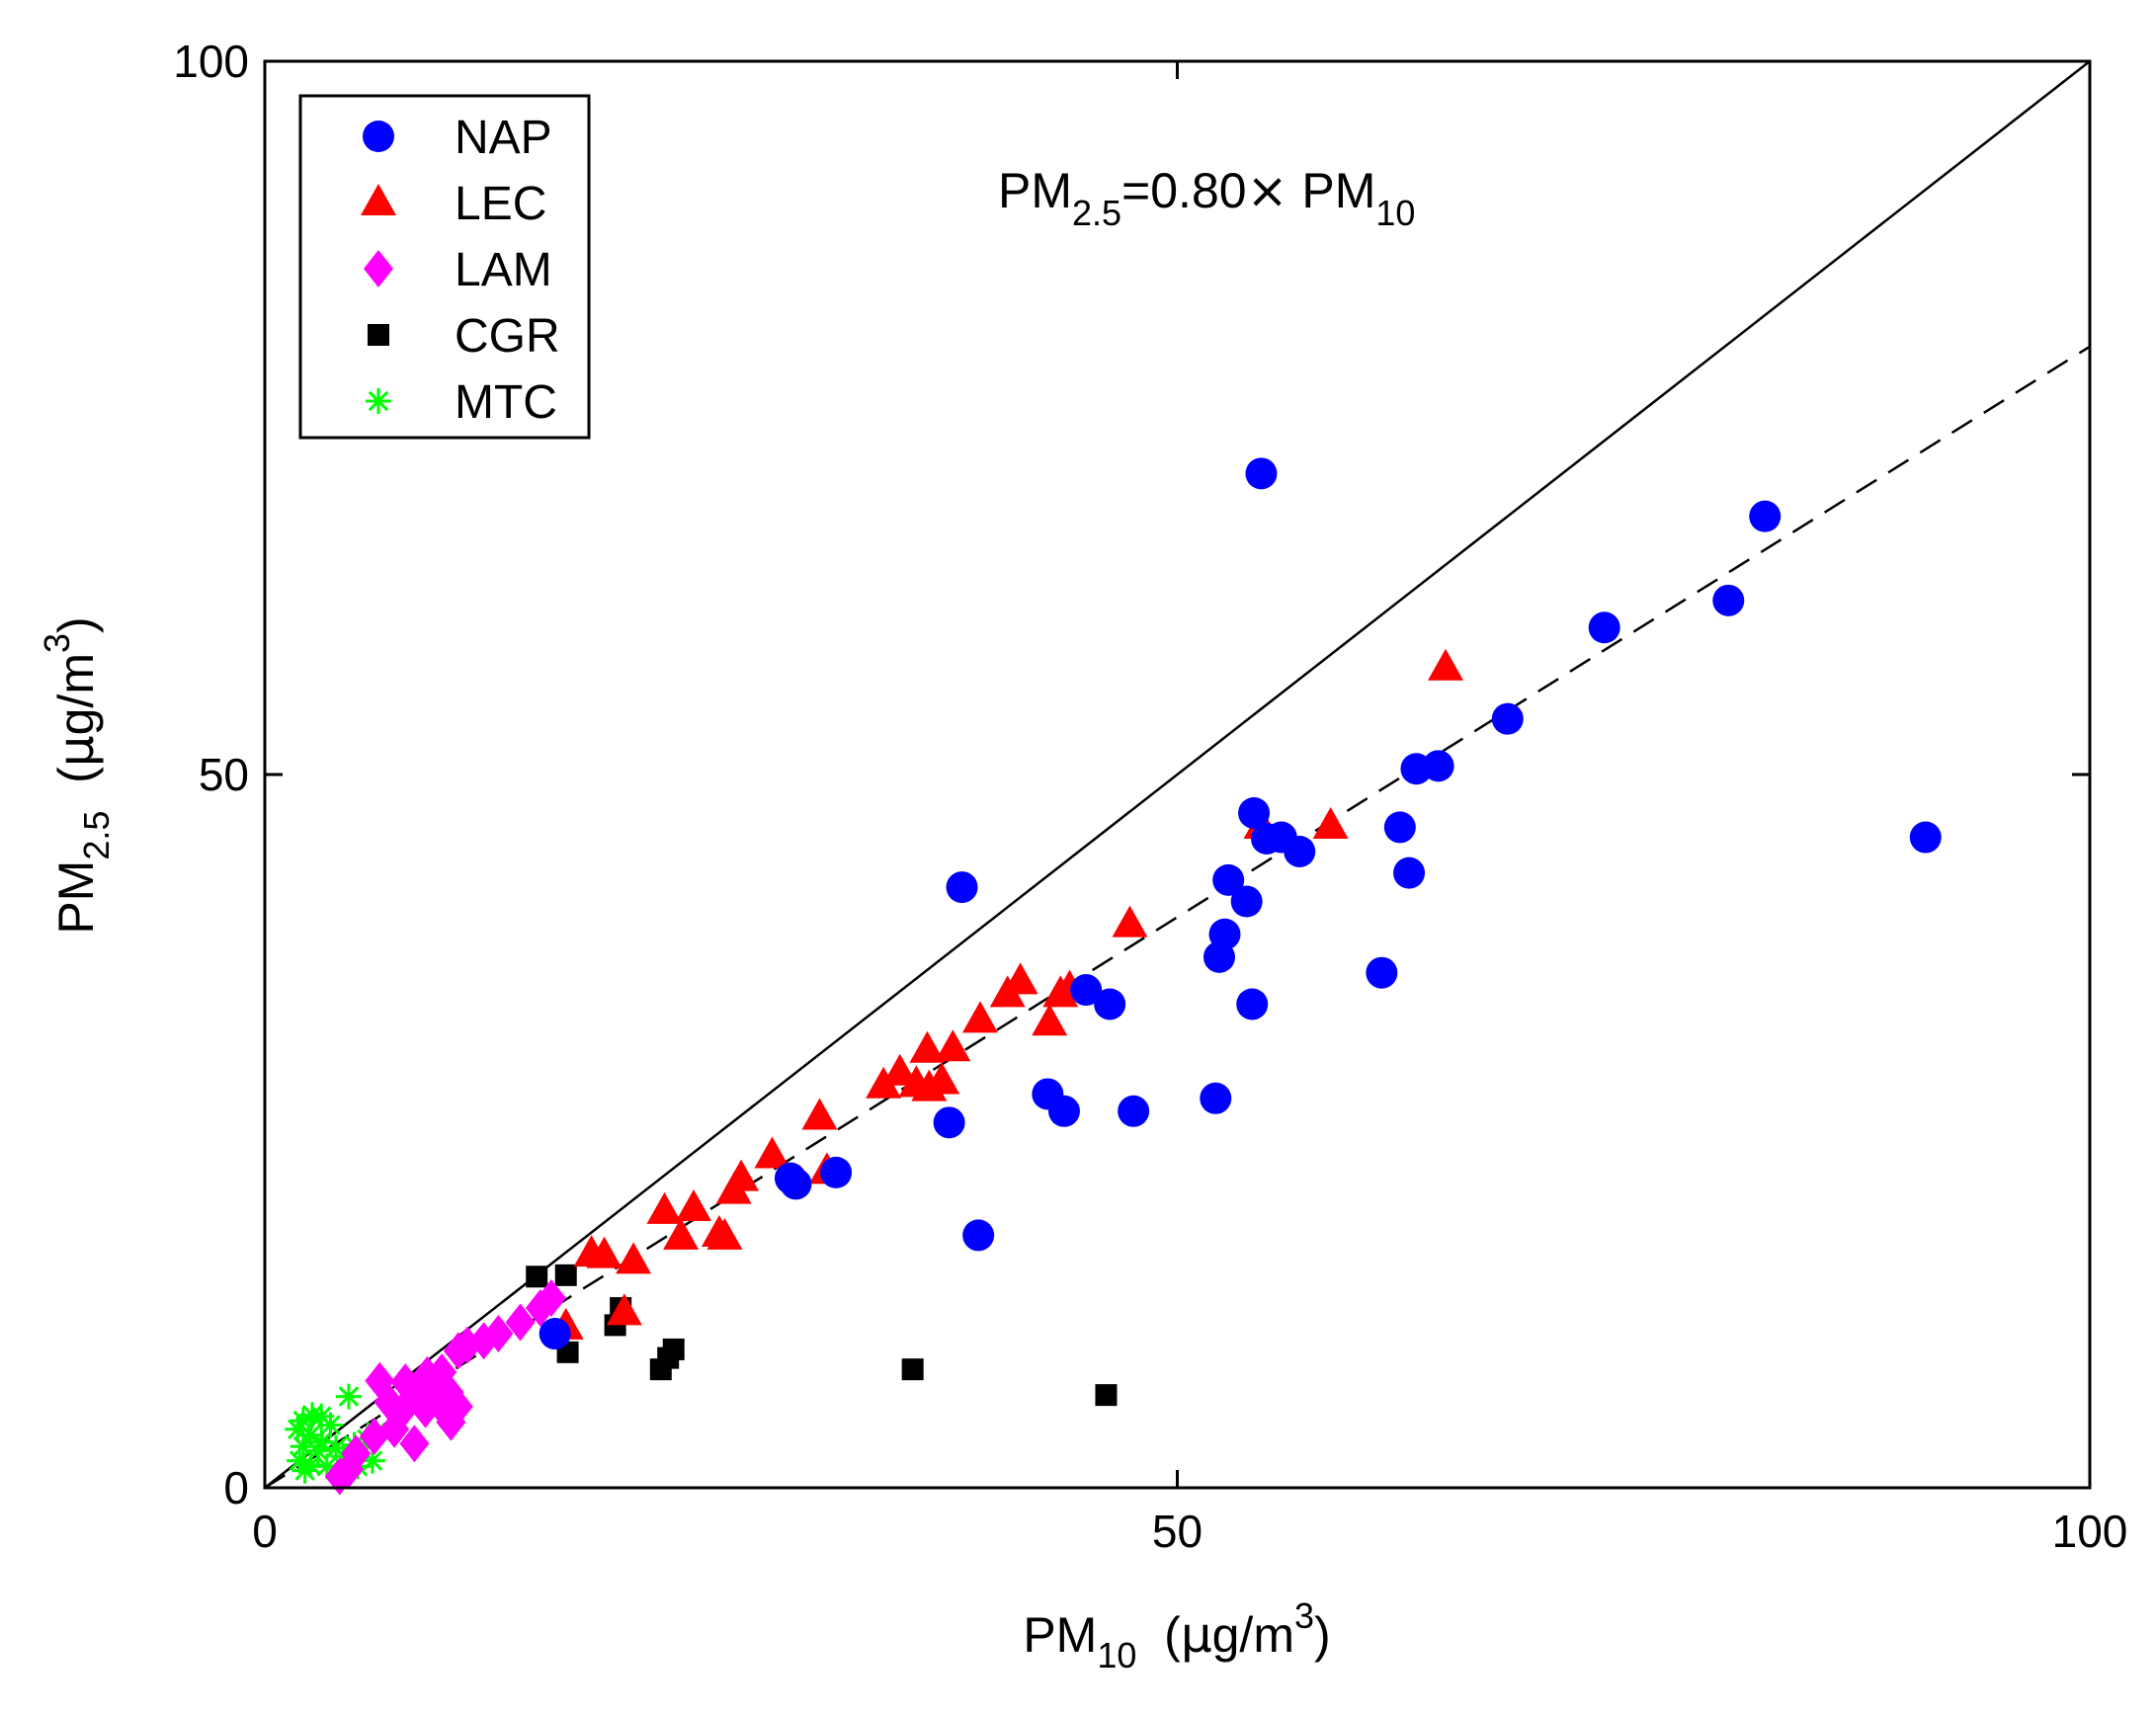  What do you see at coordinates (1177, 1531) in the screenshot?
I see `x-tick-label: 50` at bounding box center [1177, 1531].